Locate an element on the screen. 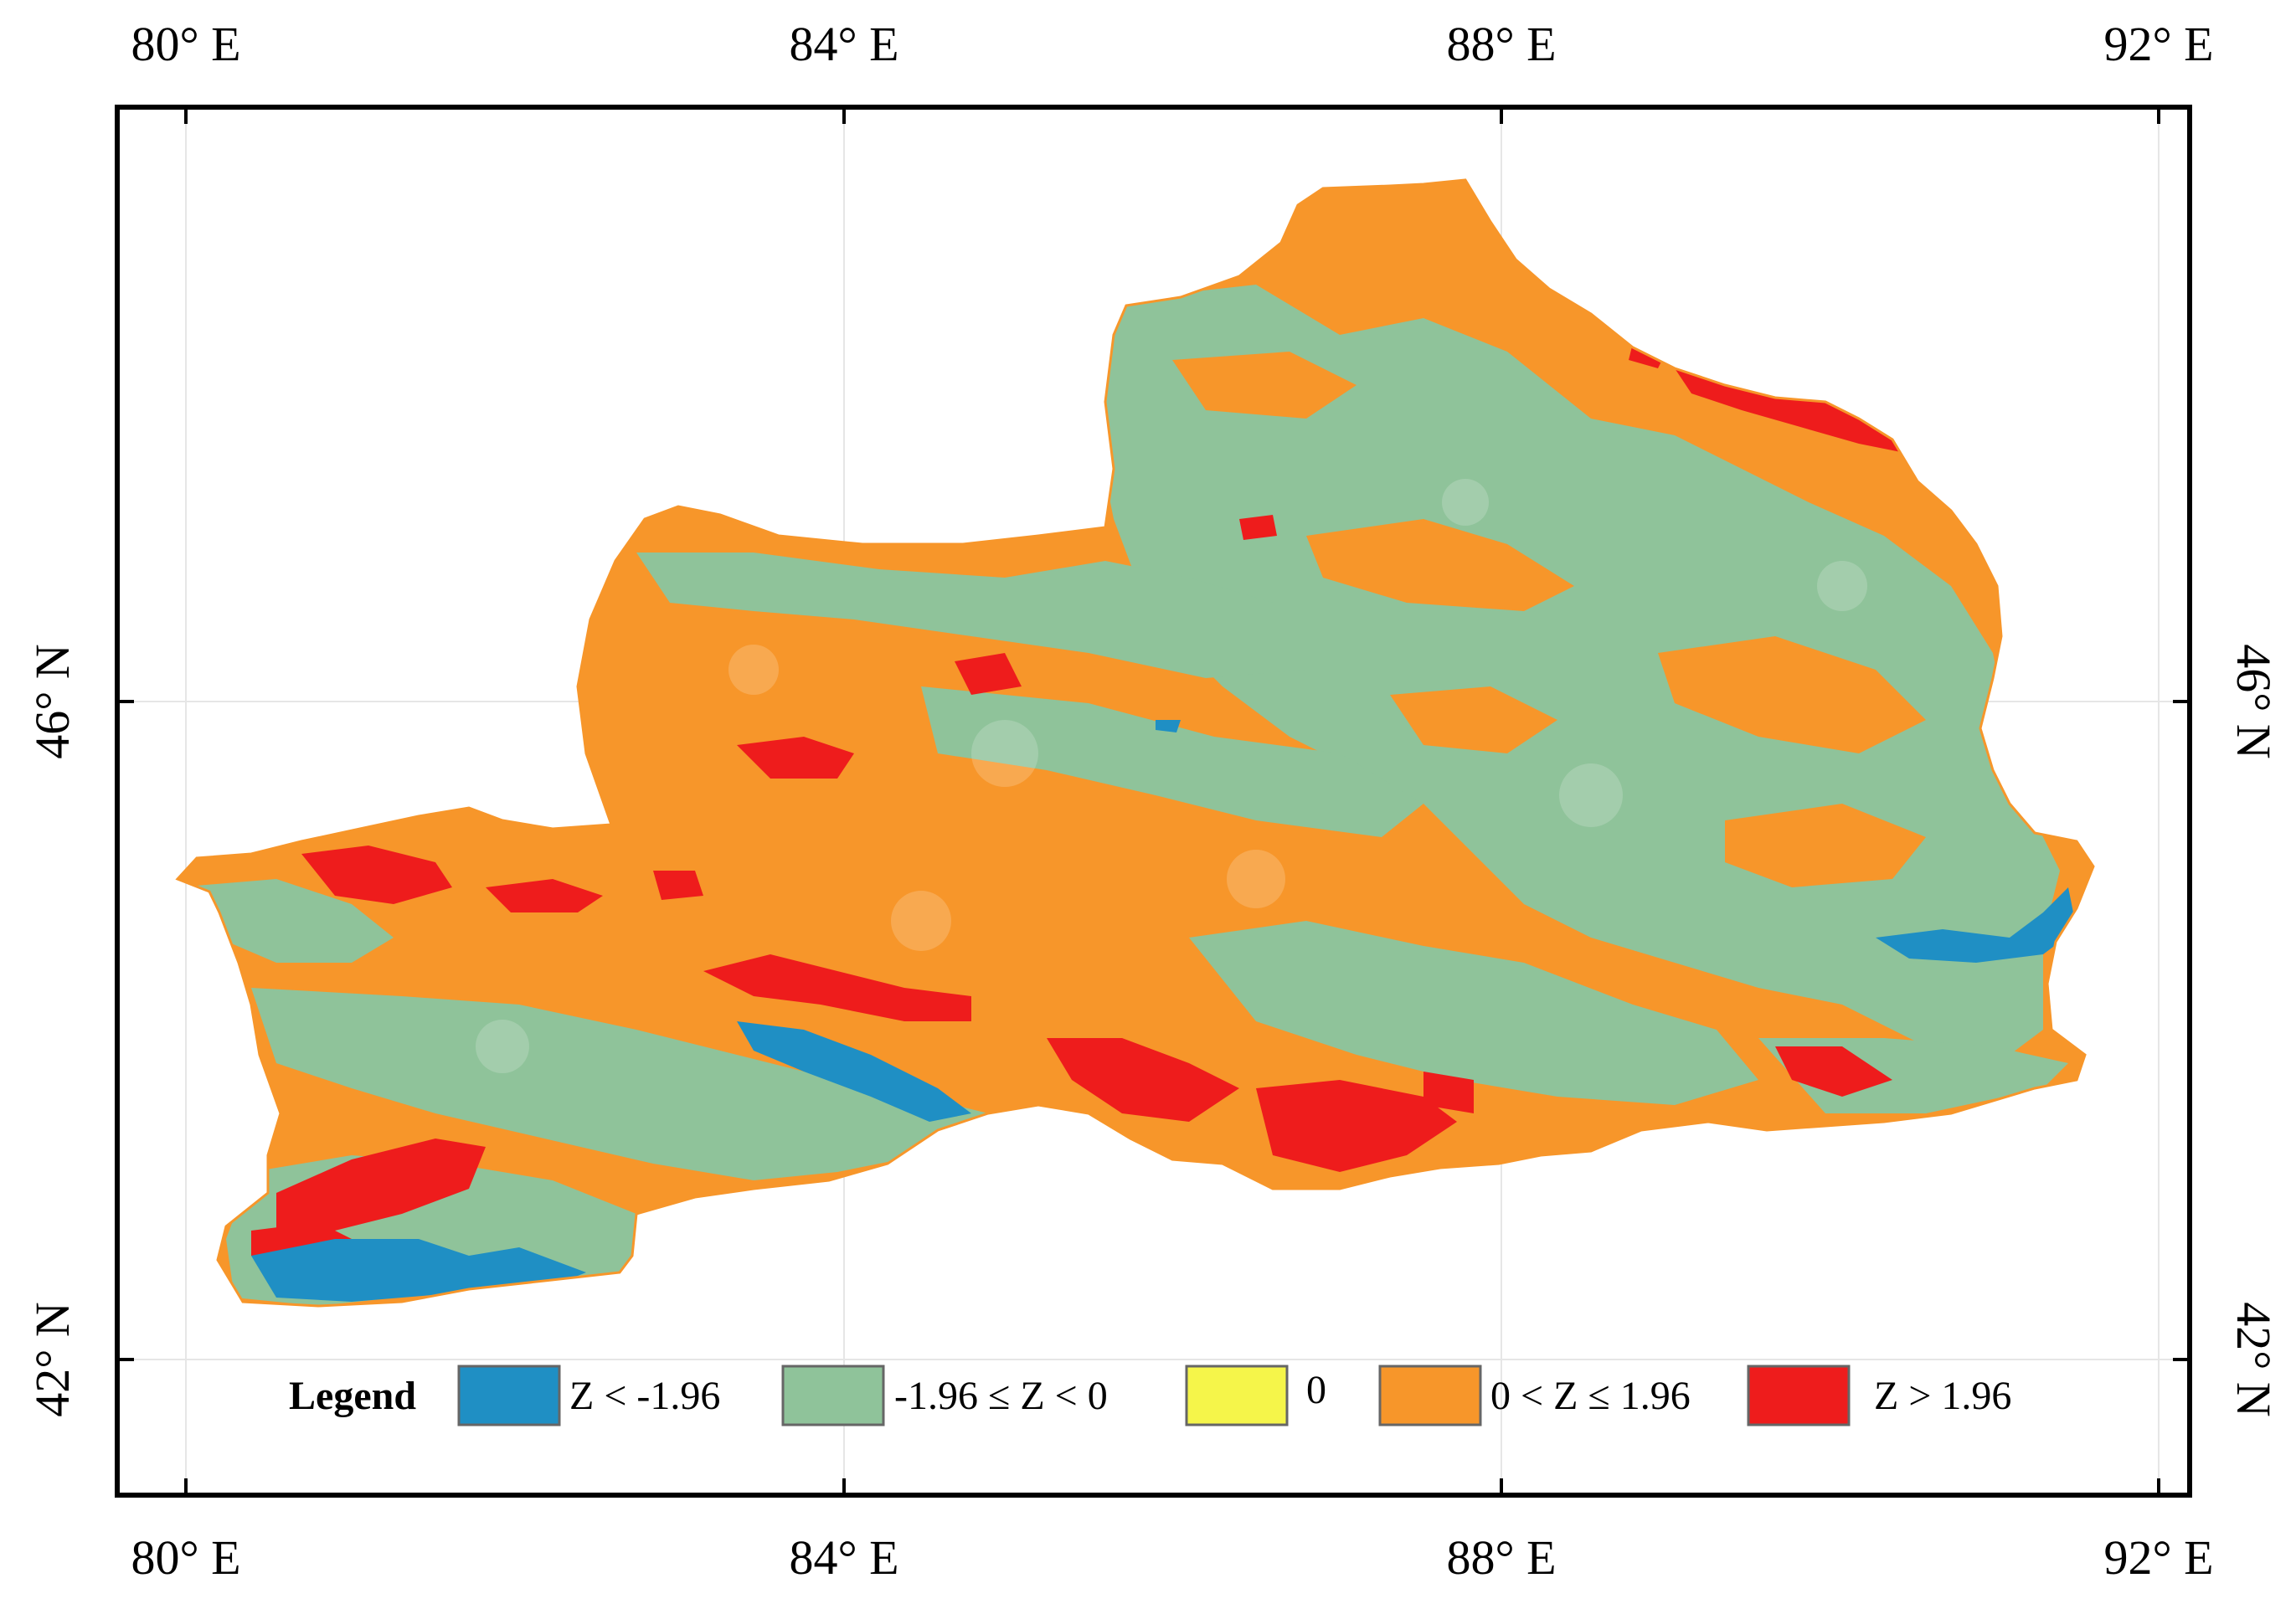 This screenshot has height=1614, width=2296. legend-swatch-zero is located at coordinates (1237, 1395).